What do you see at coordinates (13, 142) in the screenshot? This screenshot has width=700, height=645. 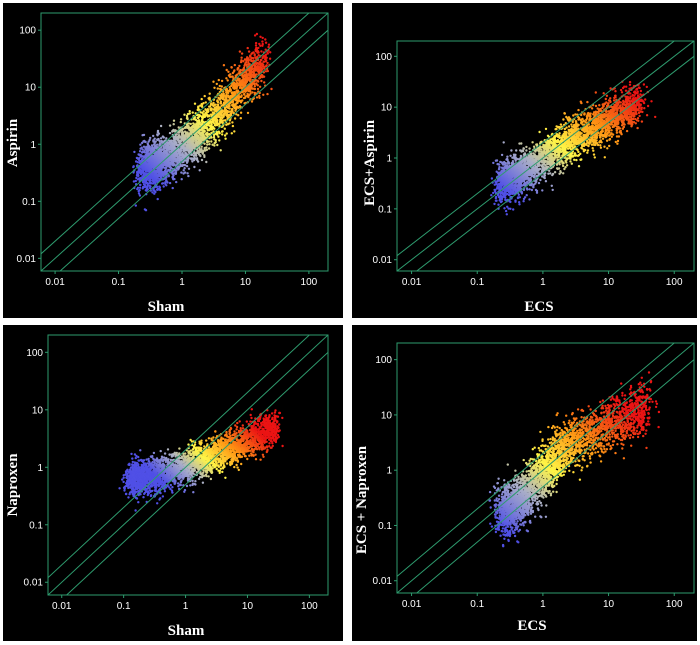 I see `y-axis-label: Aspirin` at bounding box center [13, 142].